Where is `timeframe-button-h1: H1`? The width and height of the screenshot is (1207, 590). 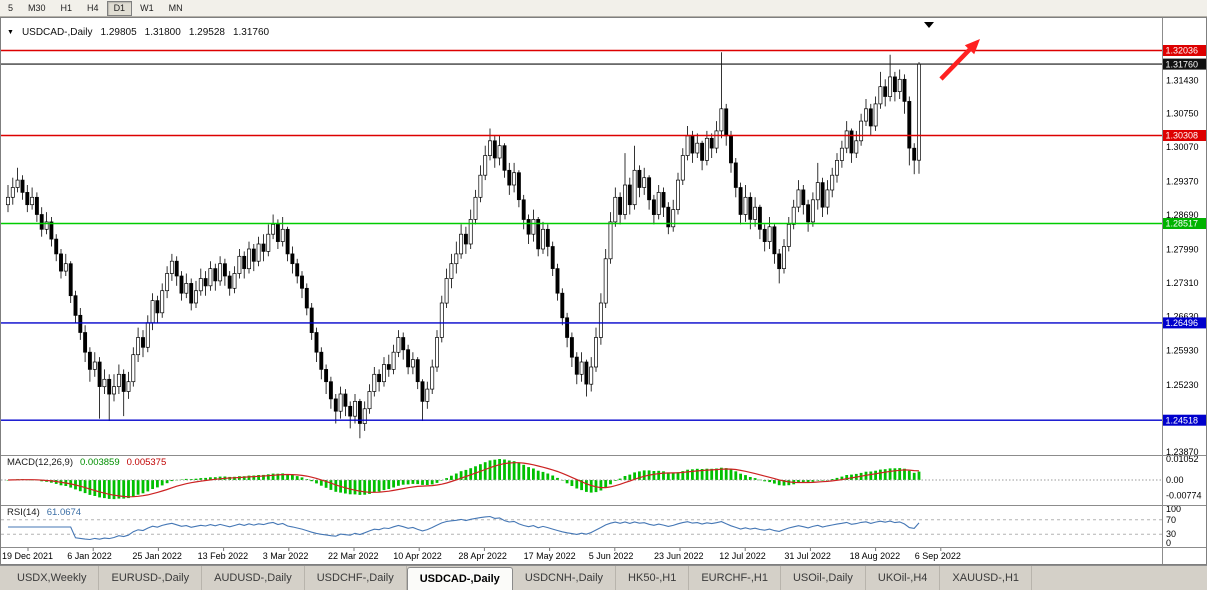 timeframe-button-h1: H1 is located at coordinates (66, 8).